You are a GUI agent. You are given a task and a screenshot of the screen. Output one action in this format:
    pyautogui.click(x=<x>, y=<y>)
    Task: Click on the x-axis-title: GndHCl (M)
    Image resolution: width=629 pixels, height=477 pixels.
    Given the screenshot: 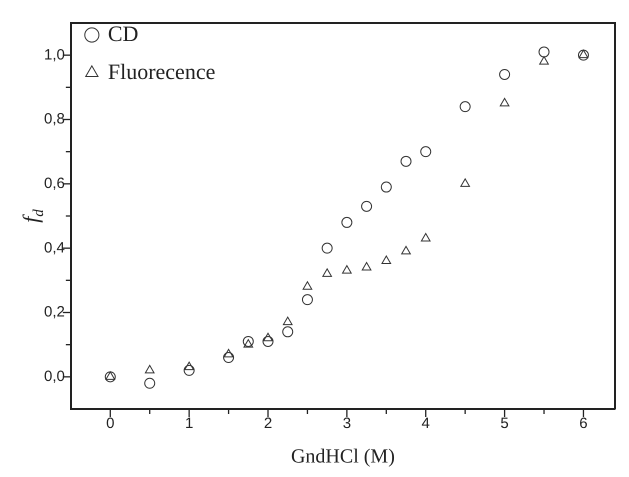 What is the action you would take?
    pyautogui.click(x=342, y=456)
    